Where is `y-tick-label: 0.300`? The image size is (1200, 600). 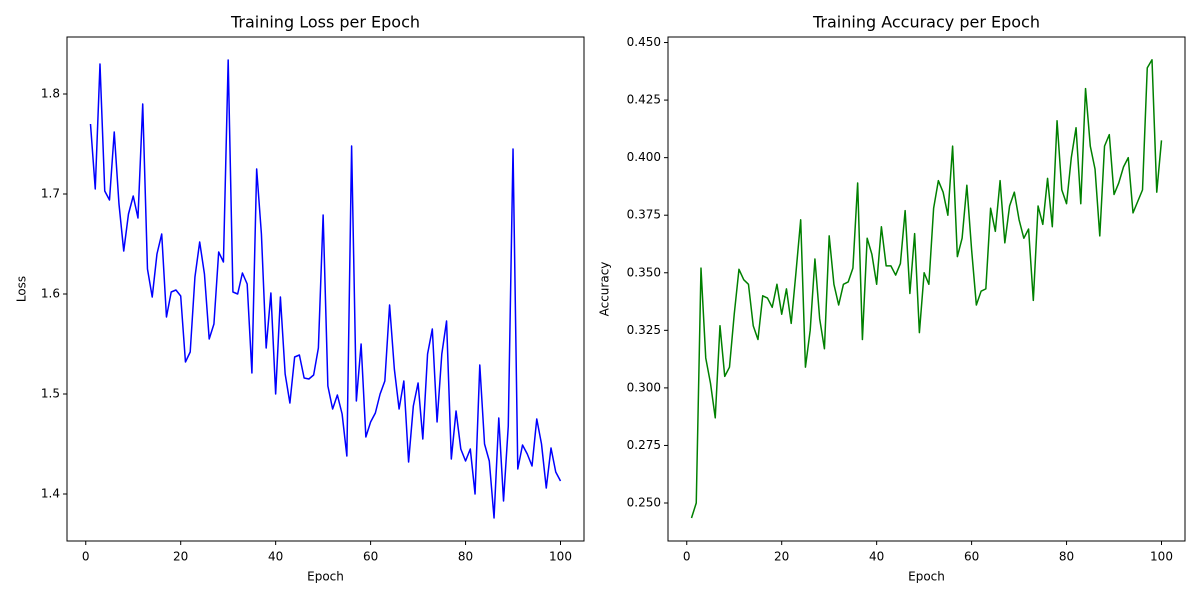 y-tick-label: 0.300 is located at coordinates (644, 387).